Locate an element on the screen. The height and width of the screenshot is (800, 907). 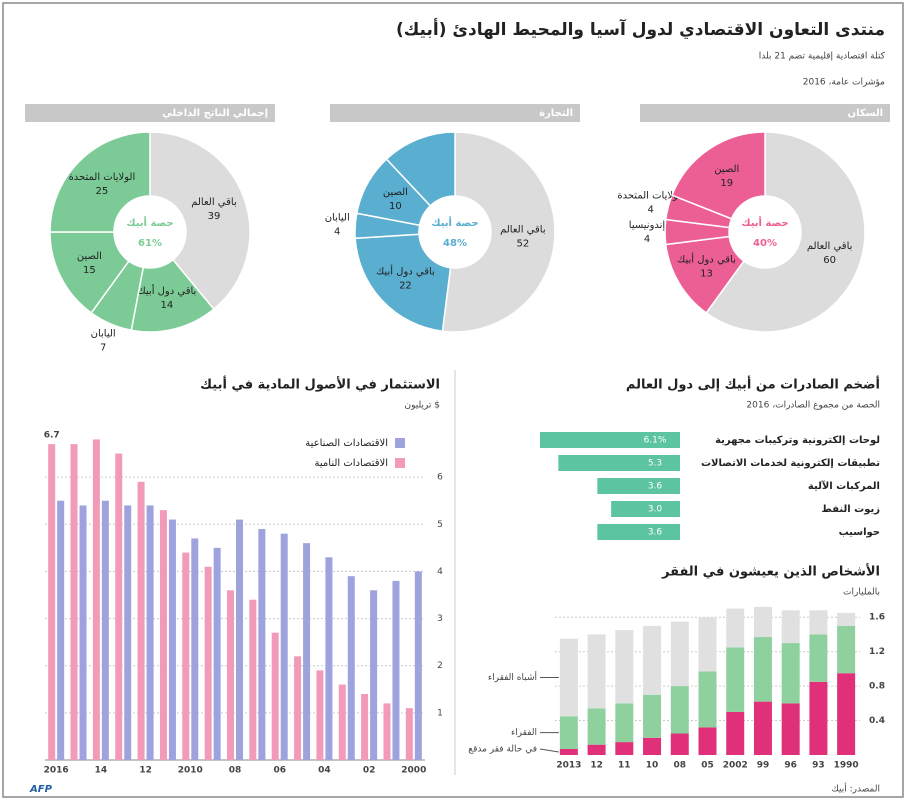
note: مؤشرات عامة، 2016 is located at coordinates (844, 83).